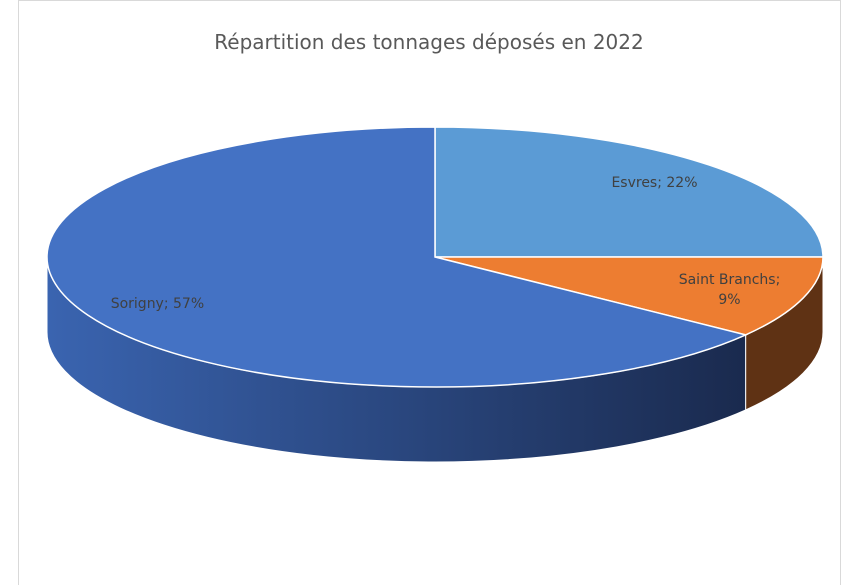  What do you see at coordinates (654, 183) in the screenshot?
I see `data-label: Esvres; 22%` at bounding box center [654, 183].